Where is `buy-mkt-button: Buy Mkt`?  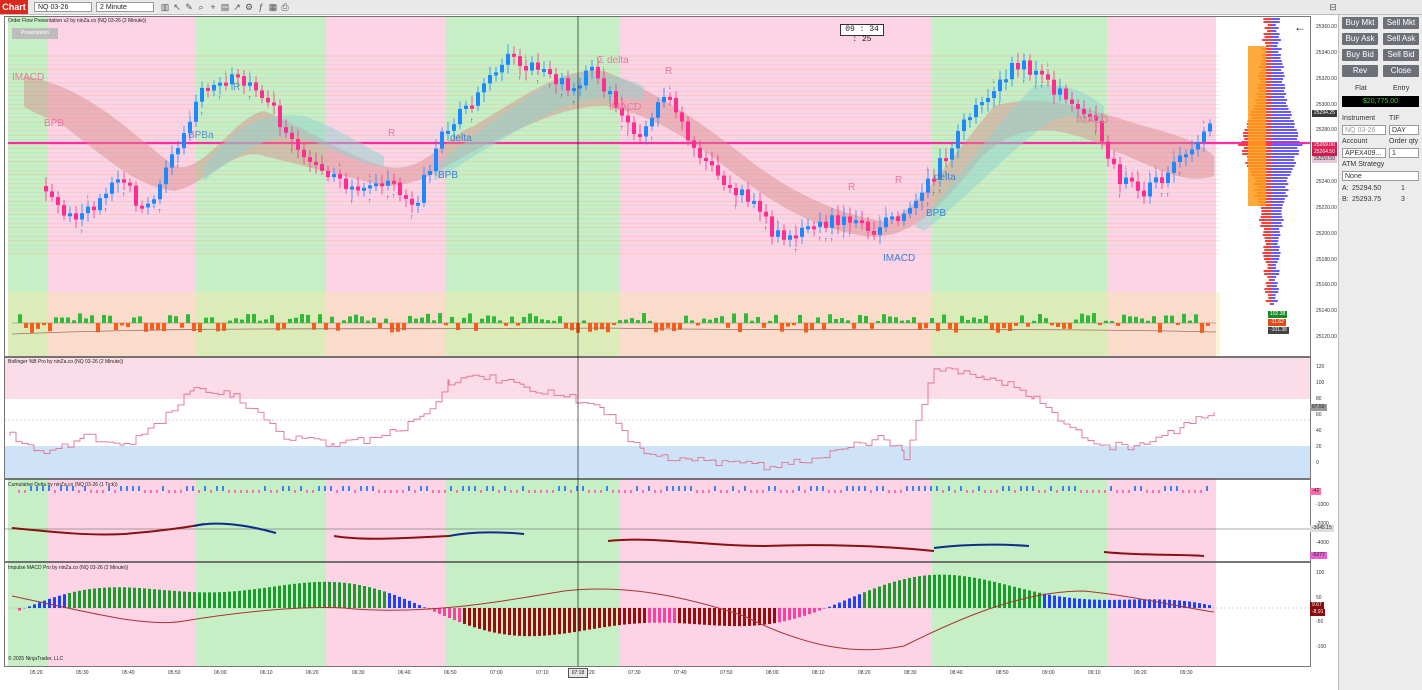 buy-mkt-button: Buy Mkt is located at coordinates (1360, 23).